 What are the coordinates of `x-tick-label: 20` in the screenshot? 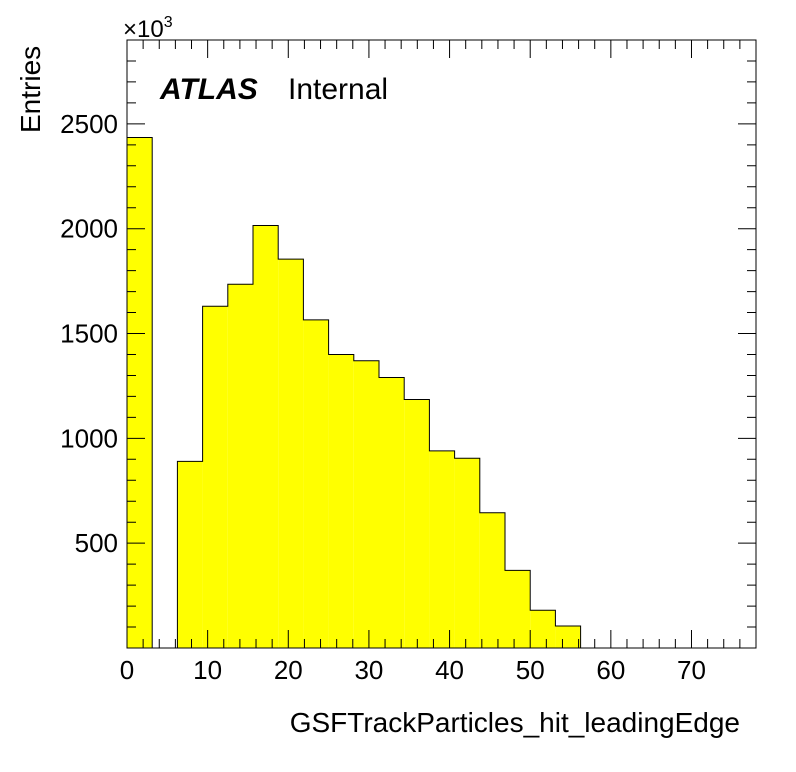 It's located at (288, 670).